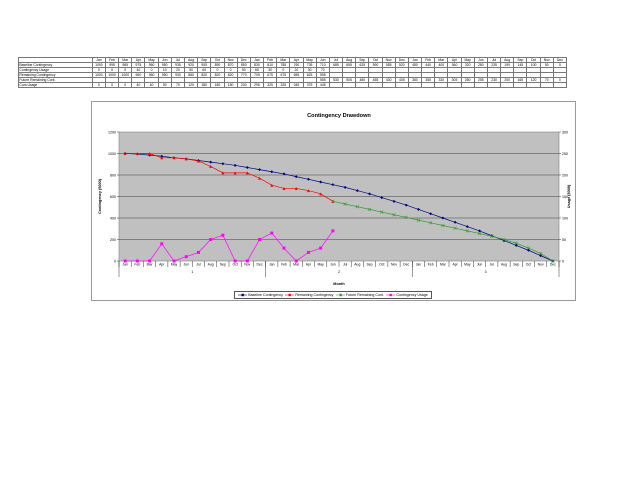  I want to click on y-tick-label: 1200, so click(112, 132).